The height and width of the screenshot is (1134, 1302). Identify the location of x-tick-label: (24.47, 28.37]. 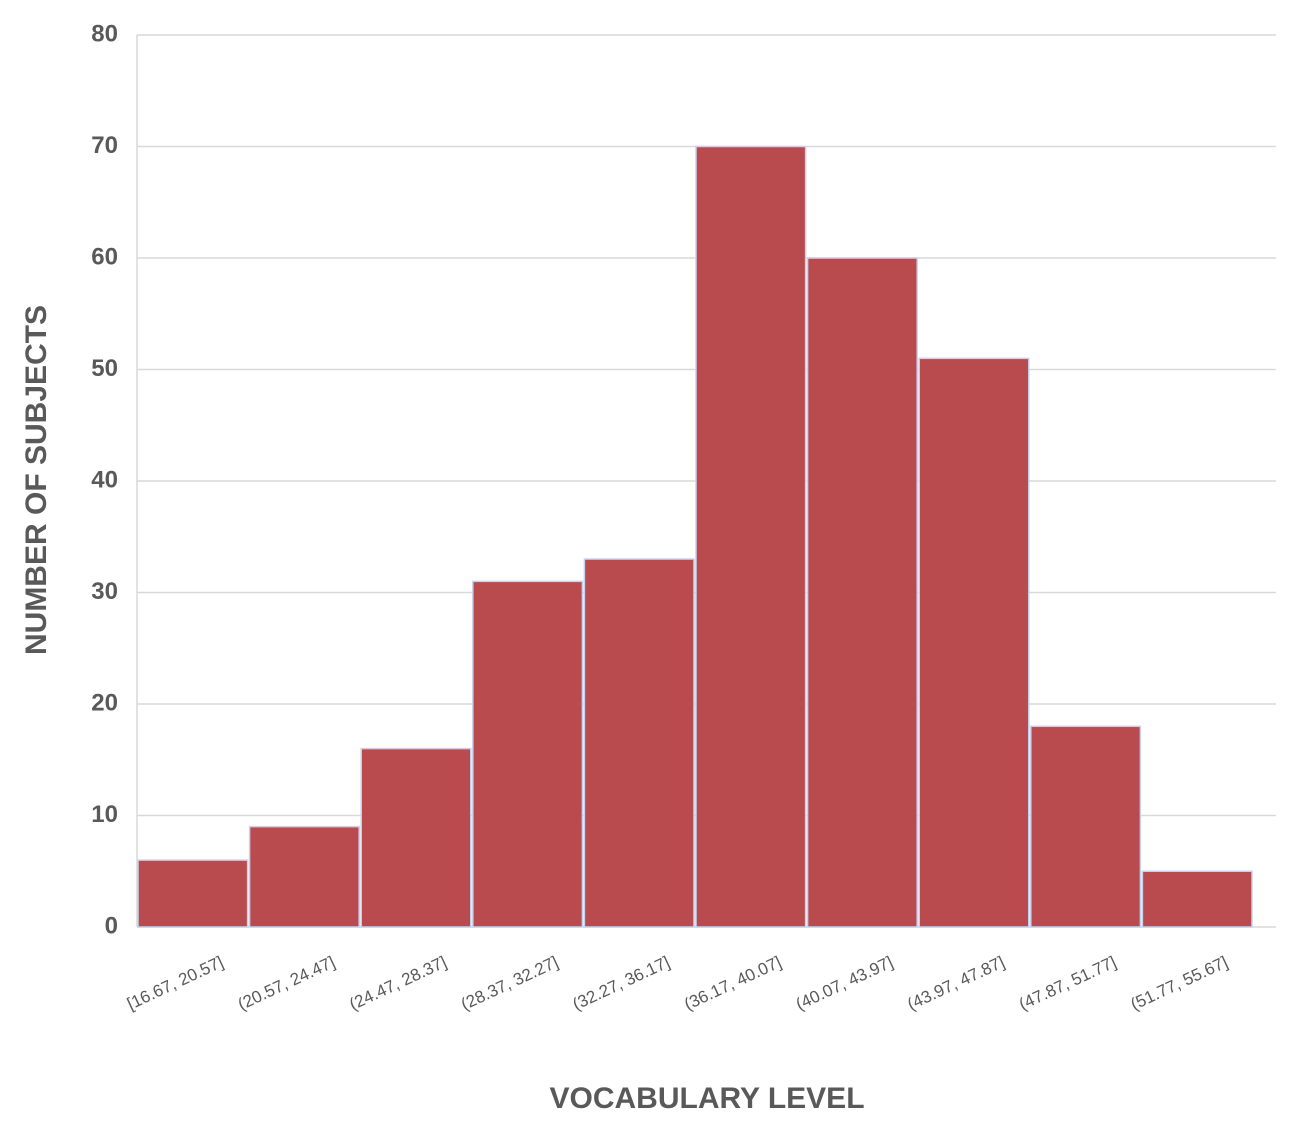
(397, 983).